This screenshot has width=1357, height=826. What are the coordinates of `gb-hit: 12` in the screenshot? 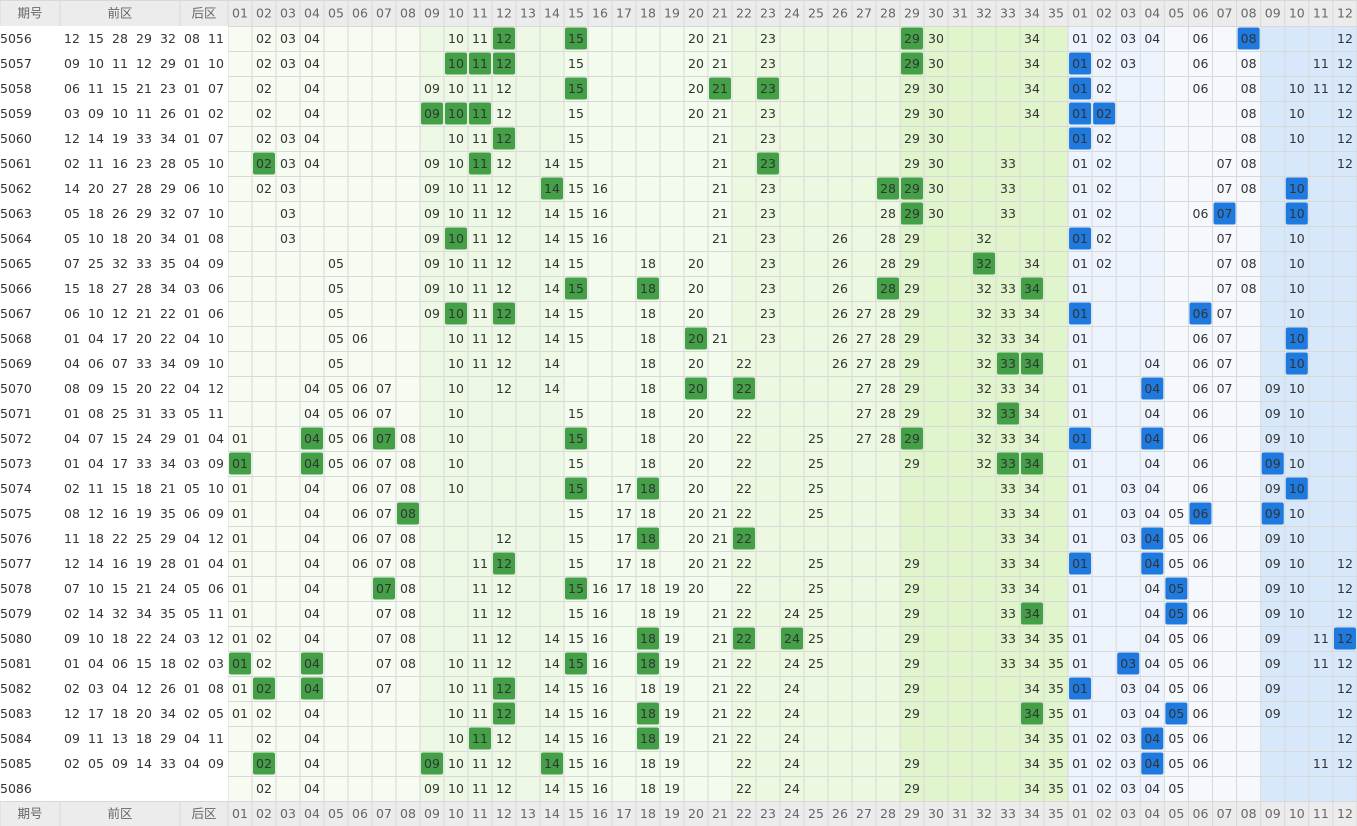 It's located at (1345, 638).